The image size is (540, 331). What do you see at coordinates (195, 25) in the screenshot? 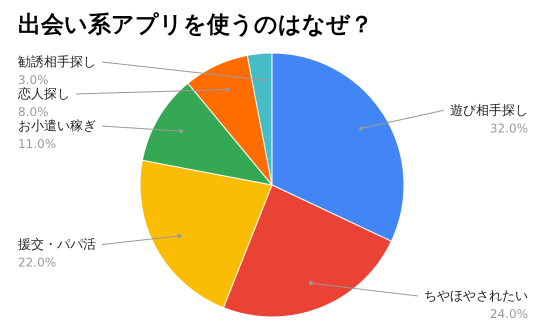
I see `title: 出会い系アプリを使うのはなぜ？` at bounding box center [195, 25].